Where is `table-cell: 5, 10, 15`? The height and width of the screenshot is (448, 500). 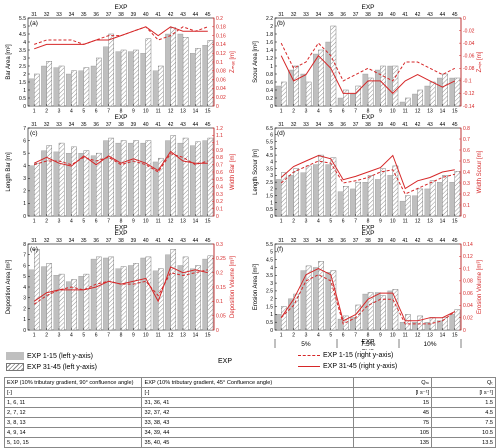 table-cell: 5, 10, 15 is located at coordinates (73, 442).